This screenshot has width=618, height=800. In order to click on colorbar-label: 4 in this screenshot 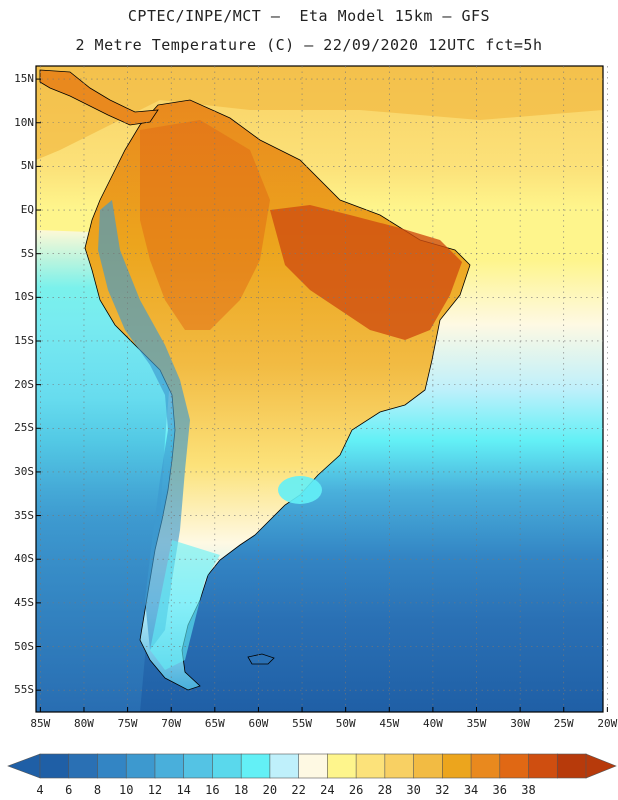, I will do `click(40, 790)`.